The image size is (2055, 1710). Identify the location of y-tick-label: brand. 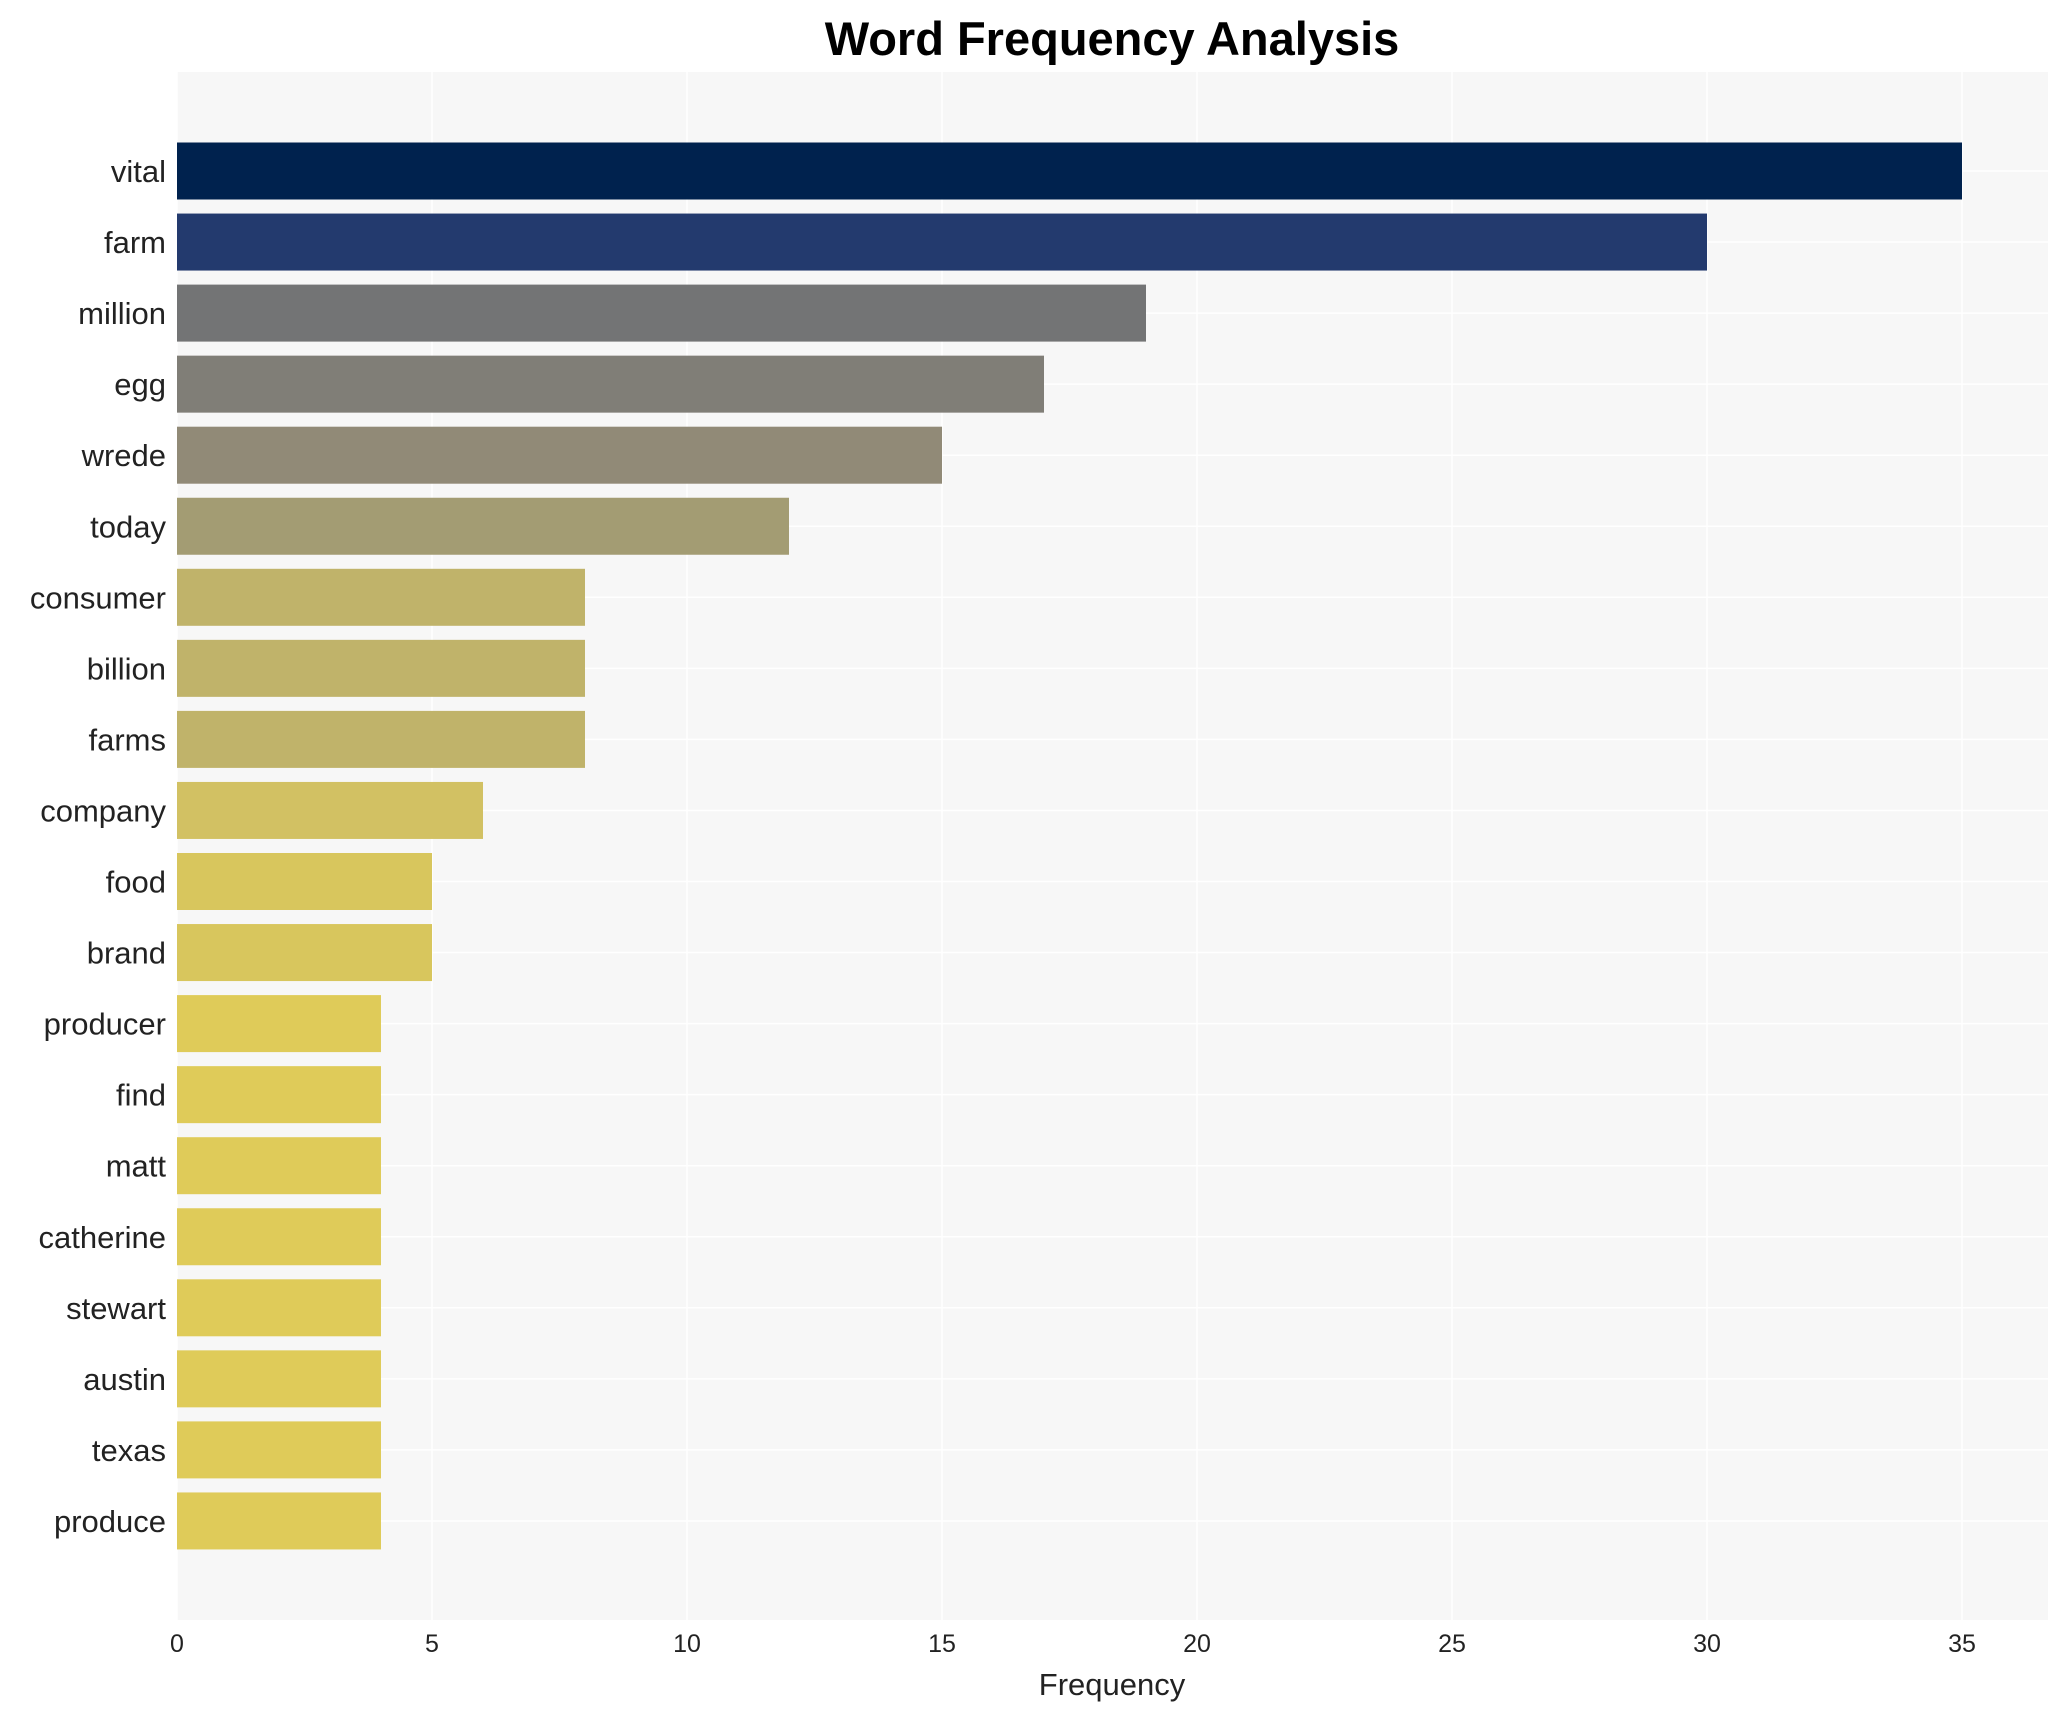
(126, 953).